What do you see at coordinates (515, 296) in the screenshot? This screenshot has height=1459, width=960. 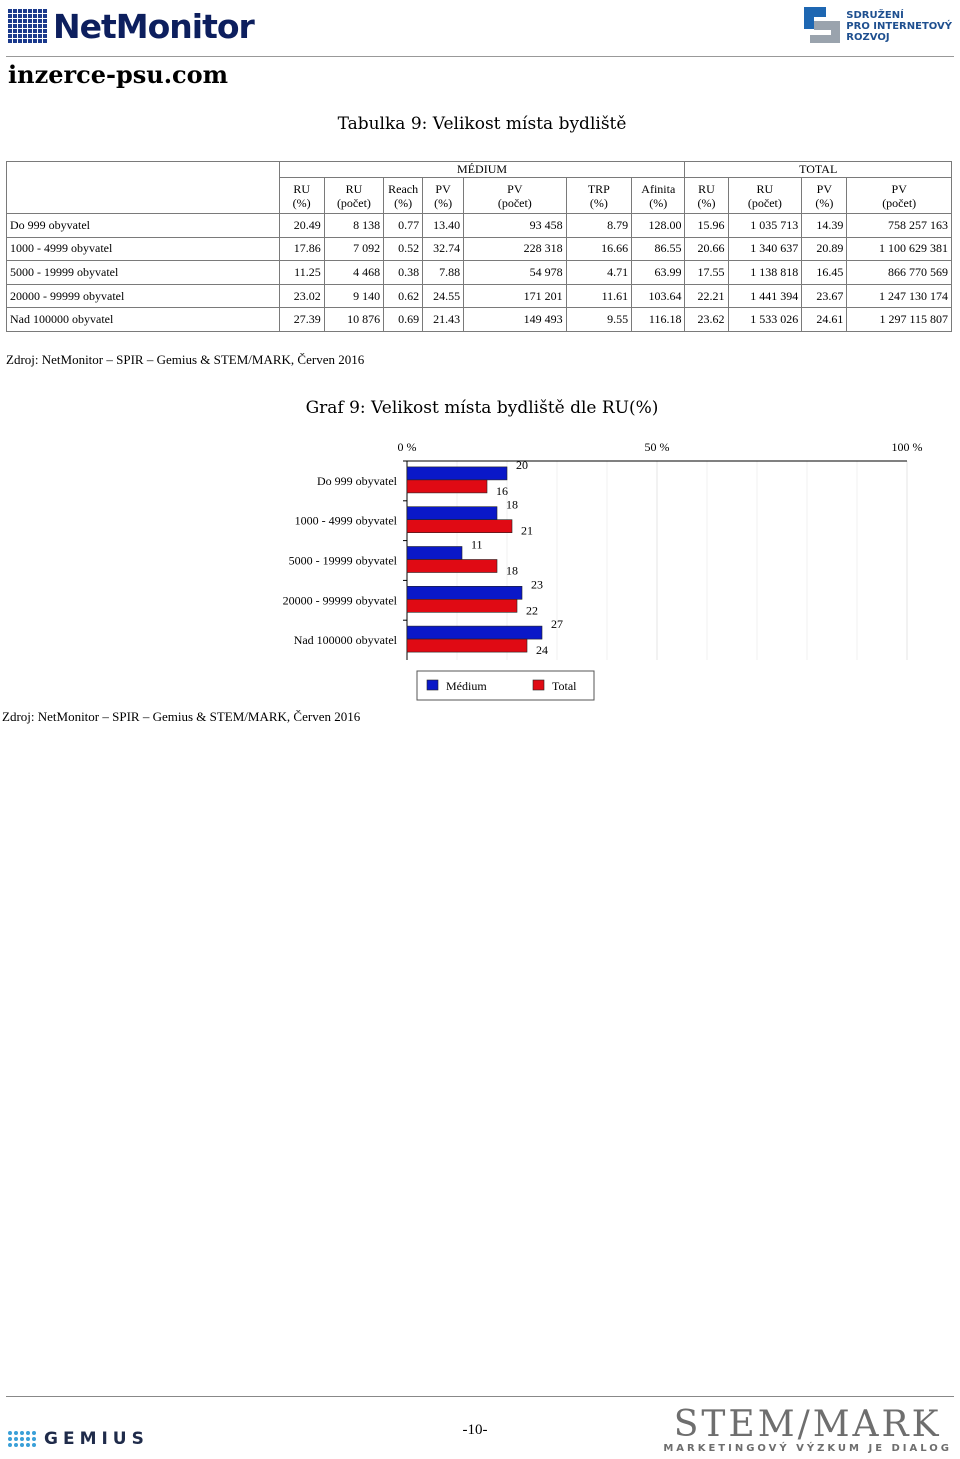 I see `table-cell: 171 201` at bounding box center [515, 296].